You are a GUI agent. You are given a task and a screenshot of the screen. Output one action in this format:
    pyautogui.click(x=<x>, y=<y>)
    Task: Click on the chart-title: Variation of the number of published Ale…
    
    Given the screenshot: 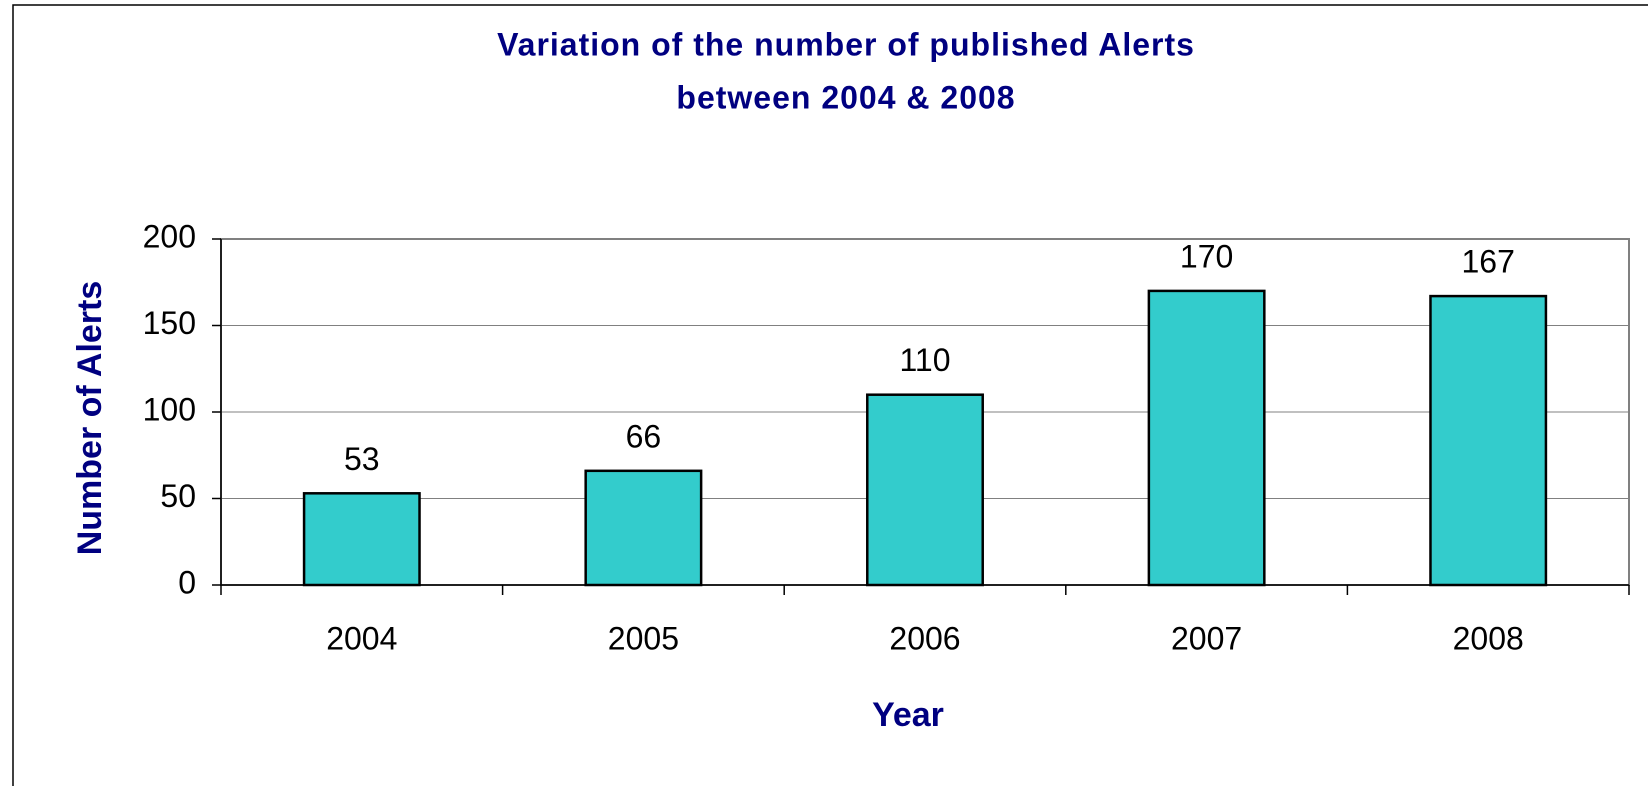 What is the action you would take?
    pyautogui.click(x=846, y=44)
    